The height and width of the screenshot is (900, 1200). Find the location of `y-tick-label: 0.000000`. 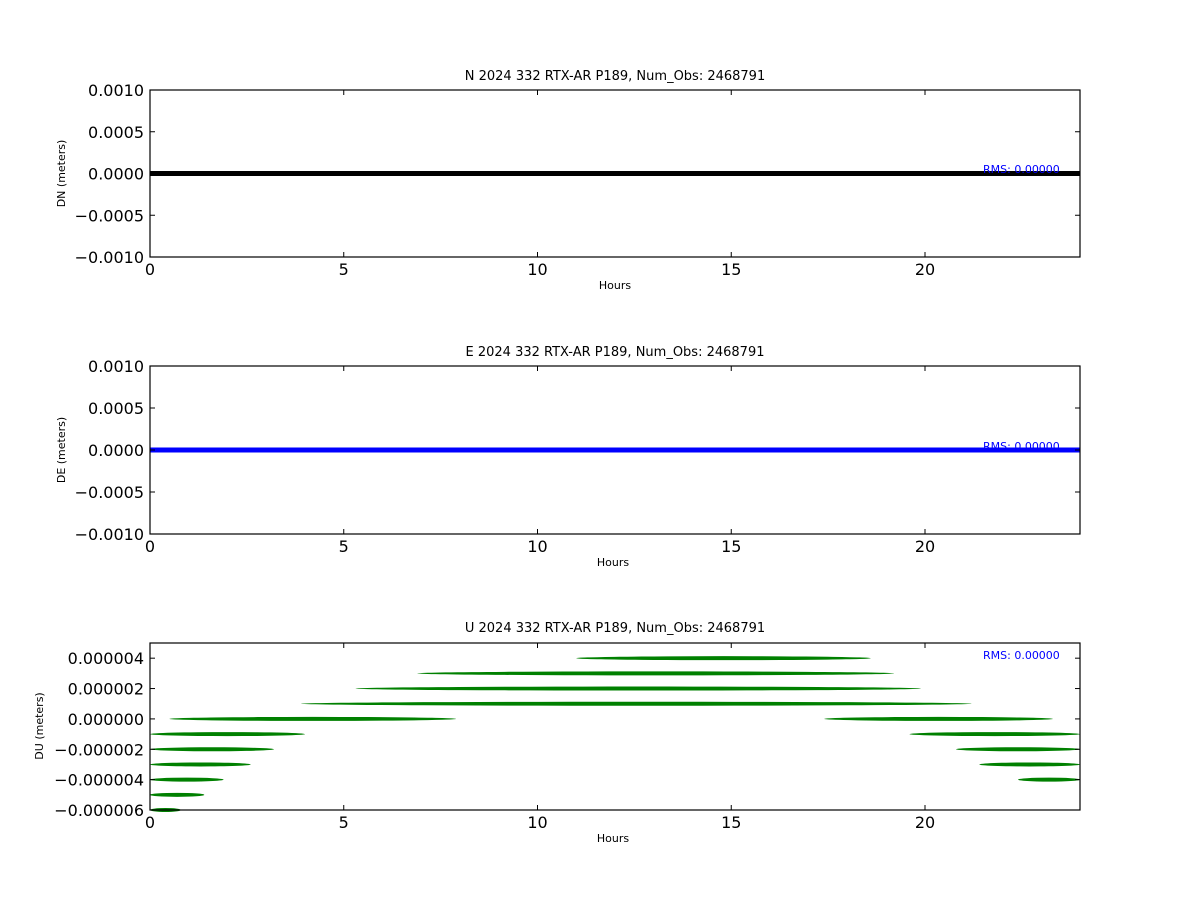

y-tick-label: 0.000000 is located at coordinates (106, 719).